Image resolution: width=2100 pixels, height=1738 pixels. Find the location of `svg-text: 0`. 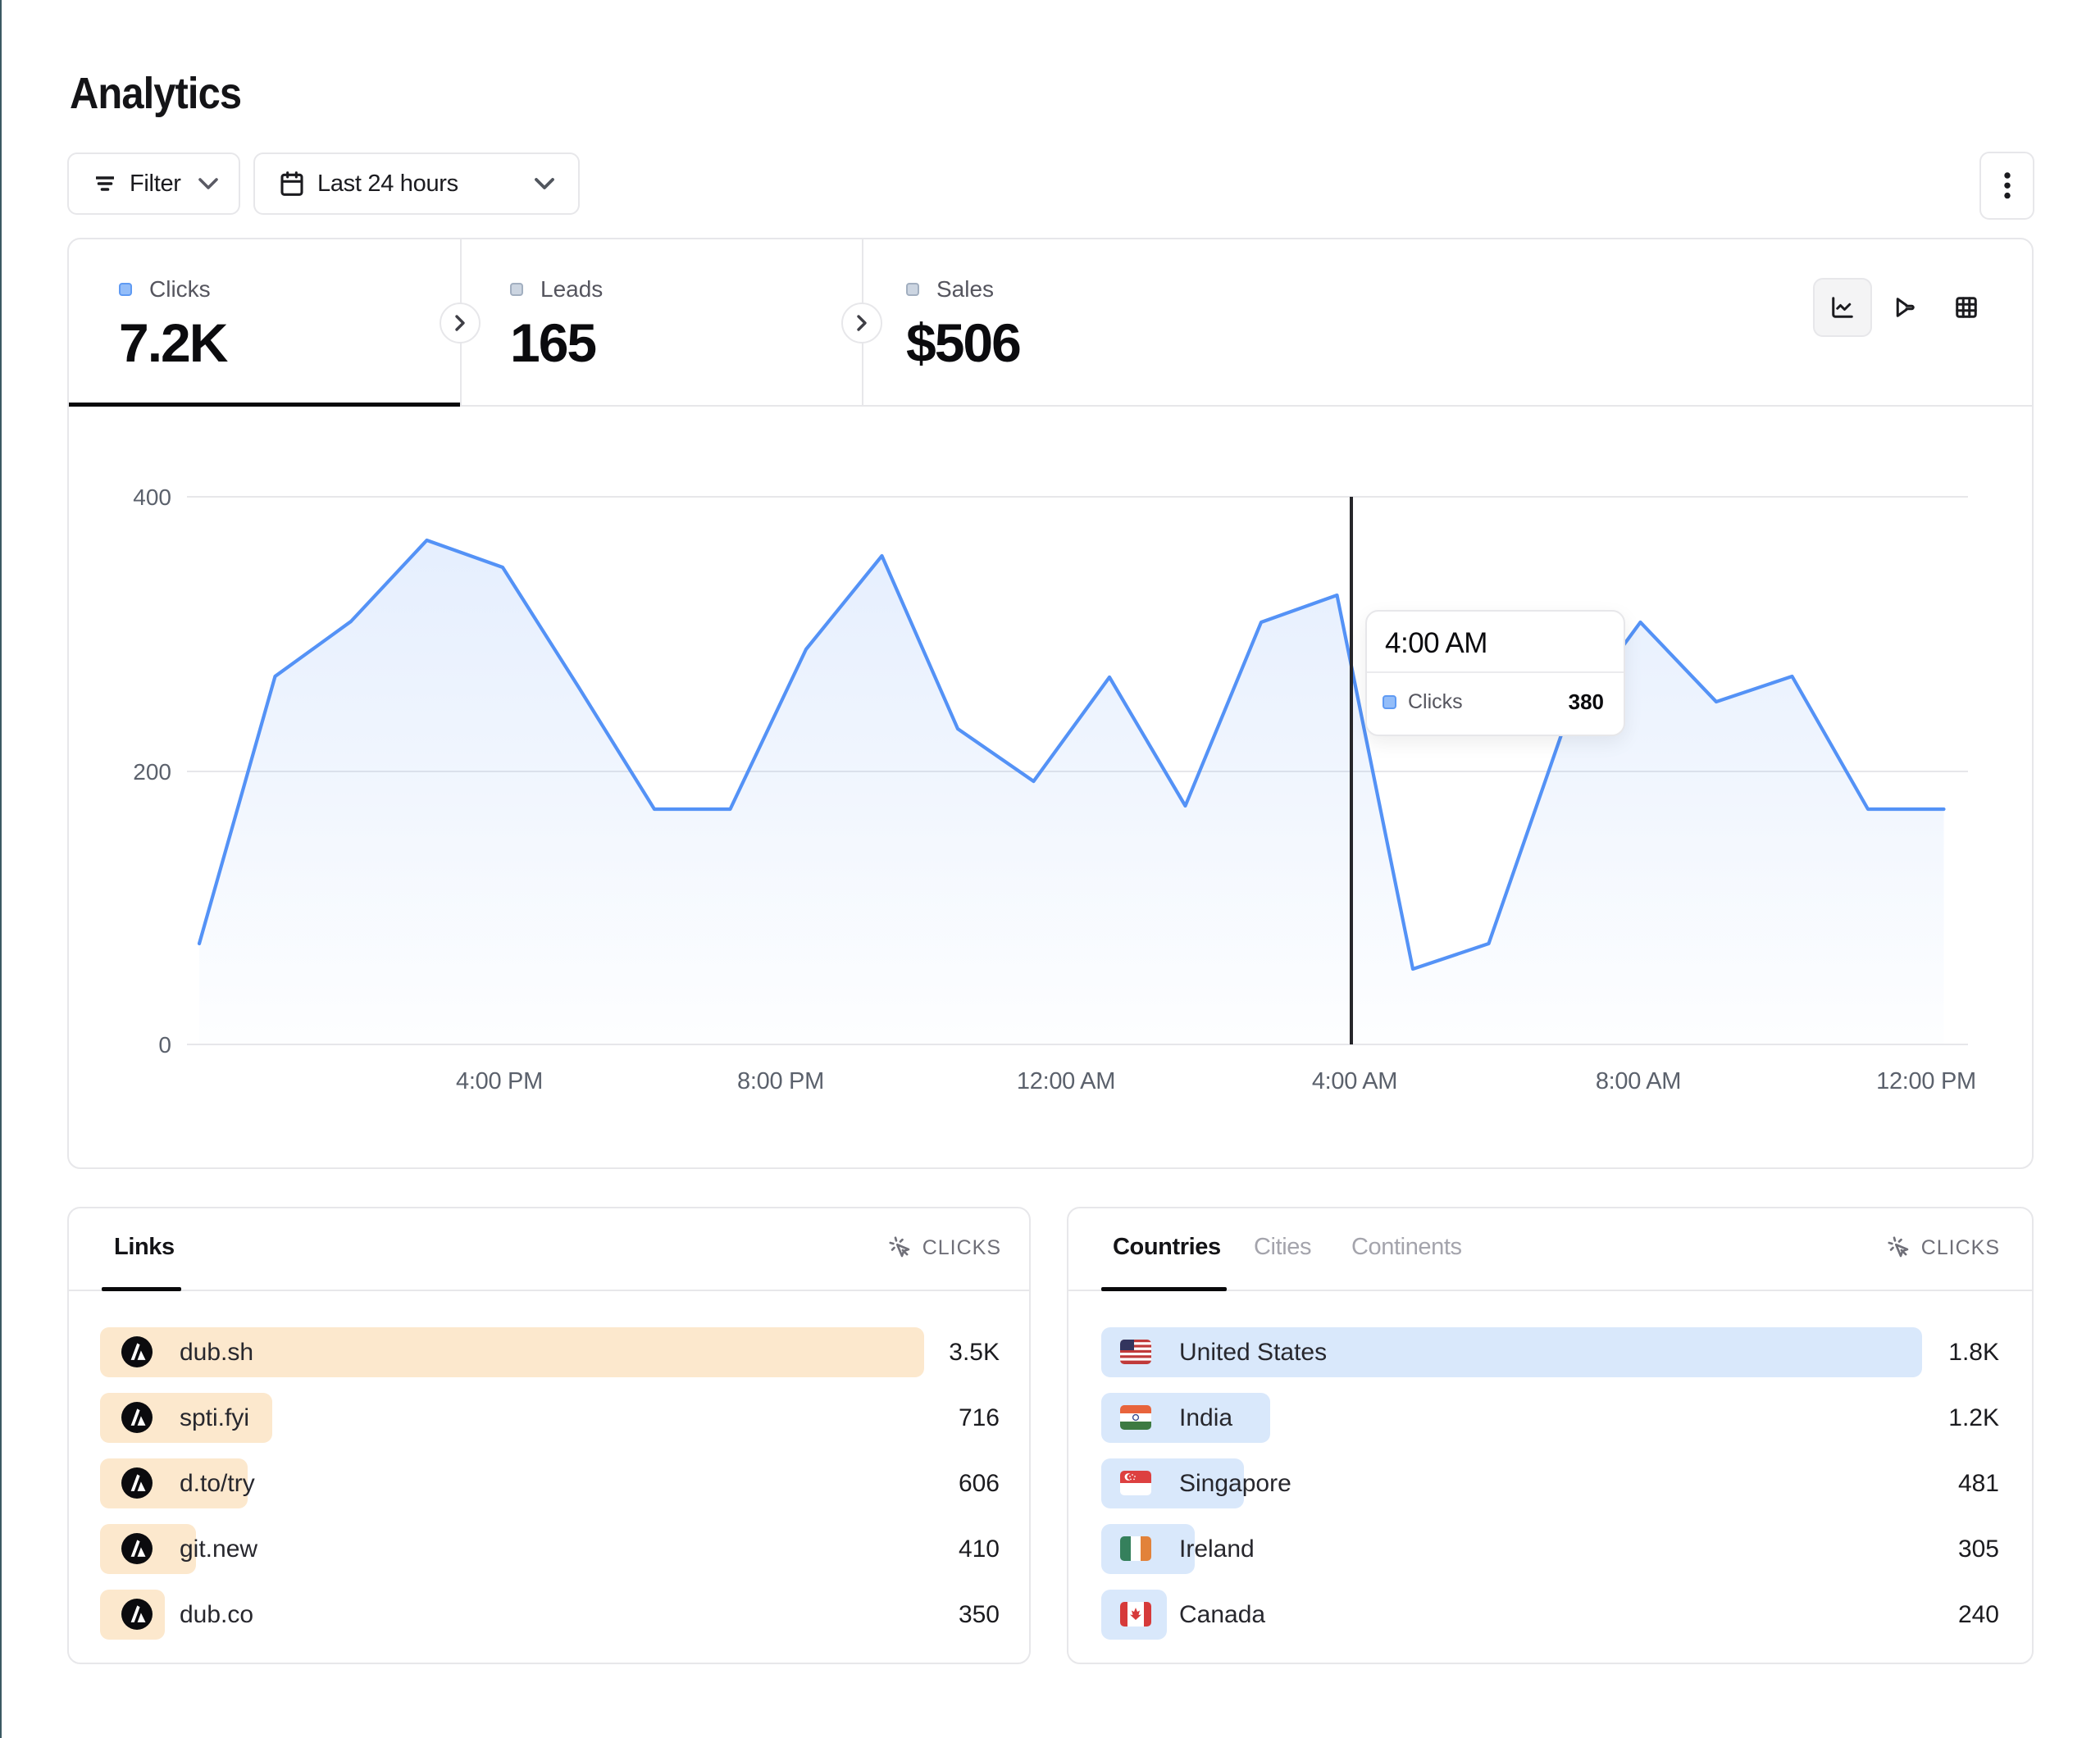

svg-text: 0 is located at coordinates (164, 1045).